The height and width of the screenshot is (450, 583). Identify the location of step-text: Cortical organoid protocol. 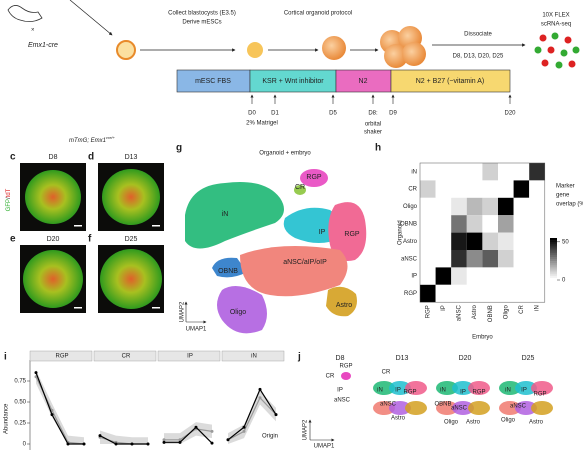
(318, 14).